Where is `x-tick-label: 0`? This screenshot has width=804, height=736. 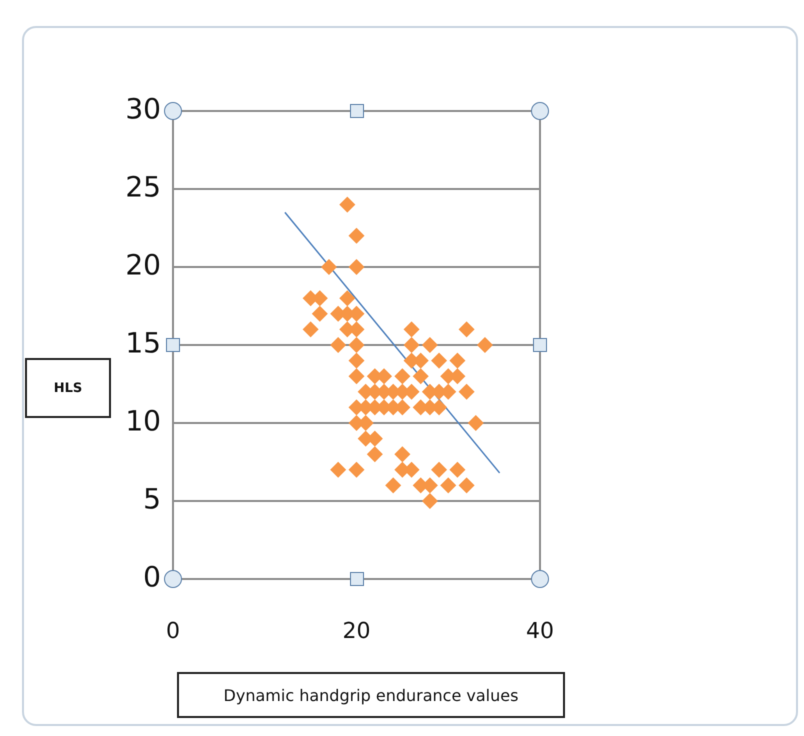 x-tick-label: 0 is located at coordinates (173, 631).